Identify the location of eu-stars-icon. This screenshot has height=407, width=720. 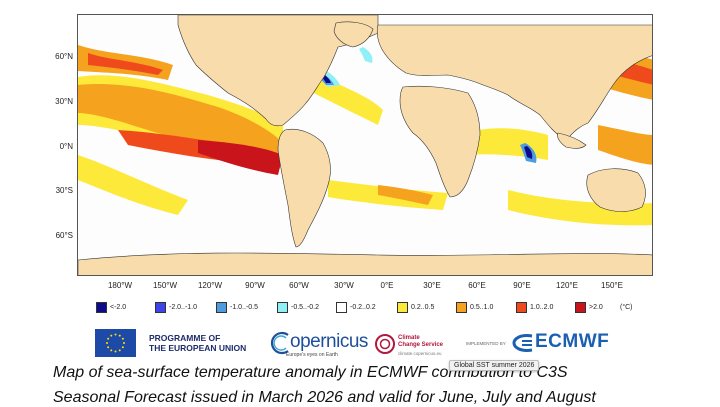
(115, 343).